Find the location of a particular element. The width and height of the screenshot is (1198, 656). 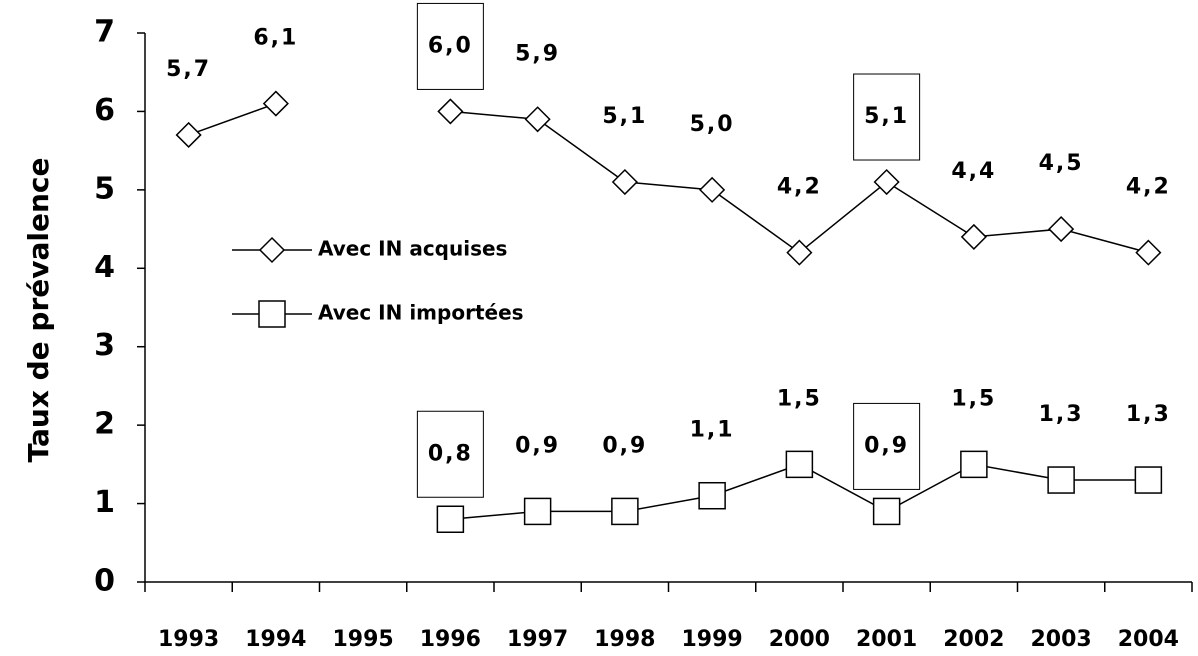

data-label: 5,7 is located at coordinates (188, 69).